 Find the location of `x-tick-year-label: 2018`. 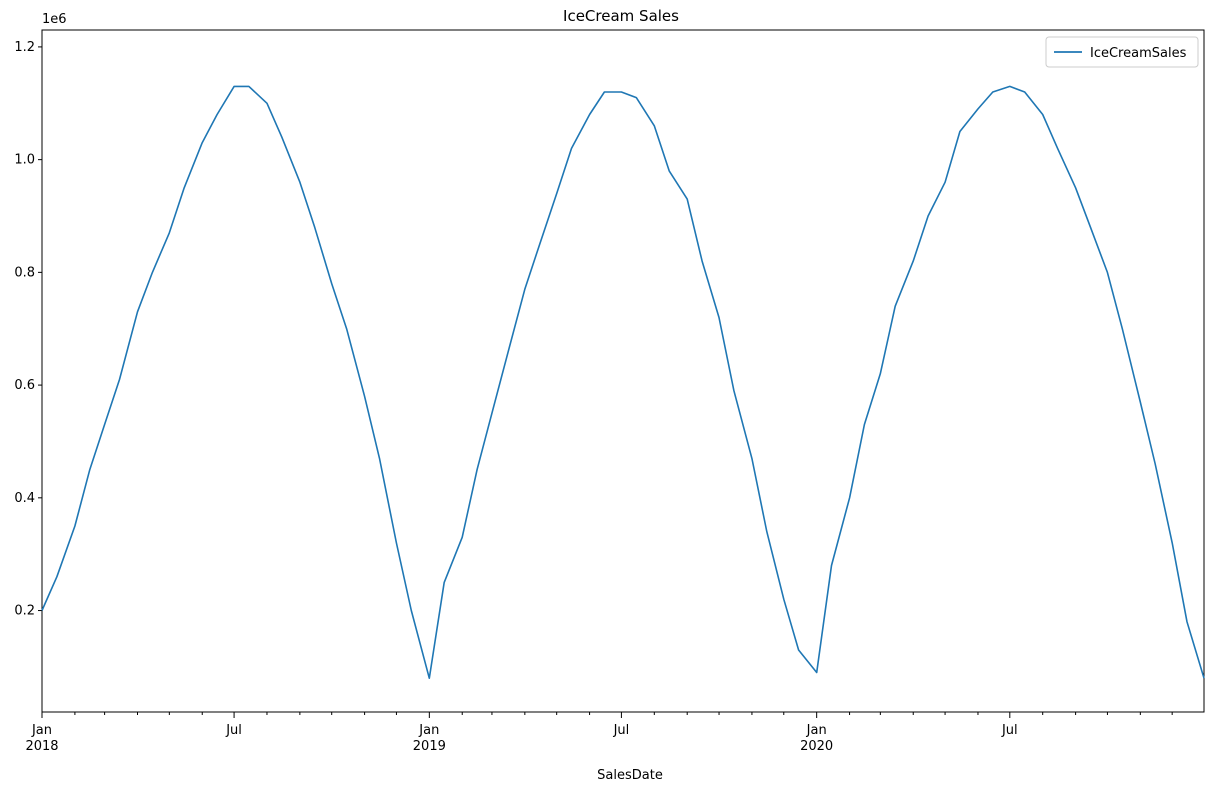

x-tick-year-label: 2018 is located at coordinates (41, 746).